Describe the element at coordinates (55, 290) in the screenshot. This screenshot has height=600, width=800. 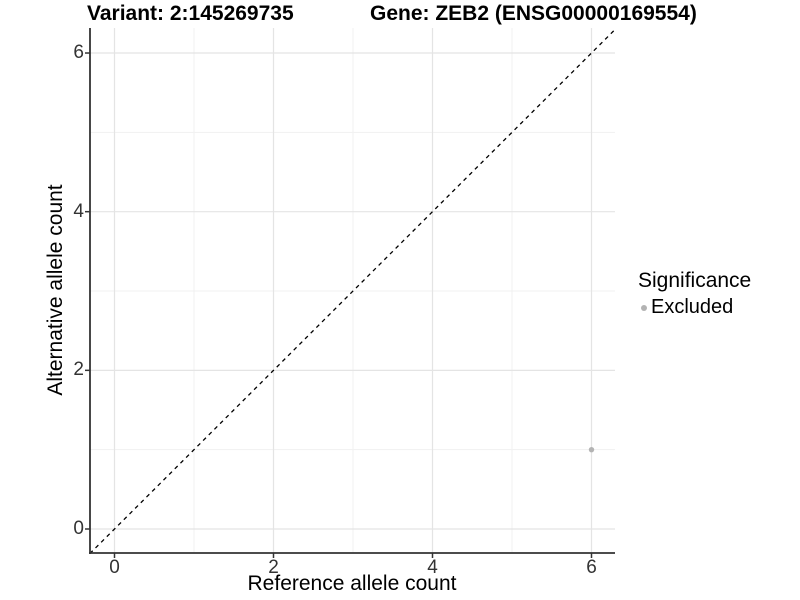
I see `y-axis-title: Alternative allele count` at that location.